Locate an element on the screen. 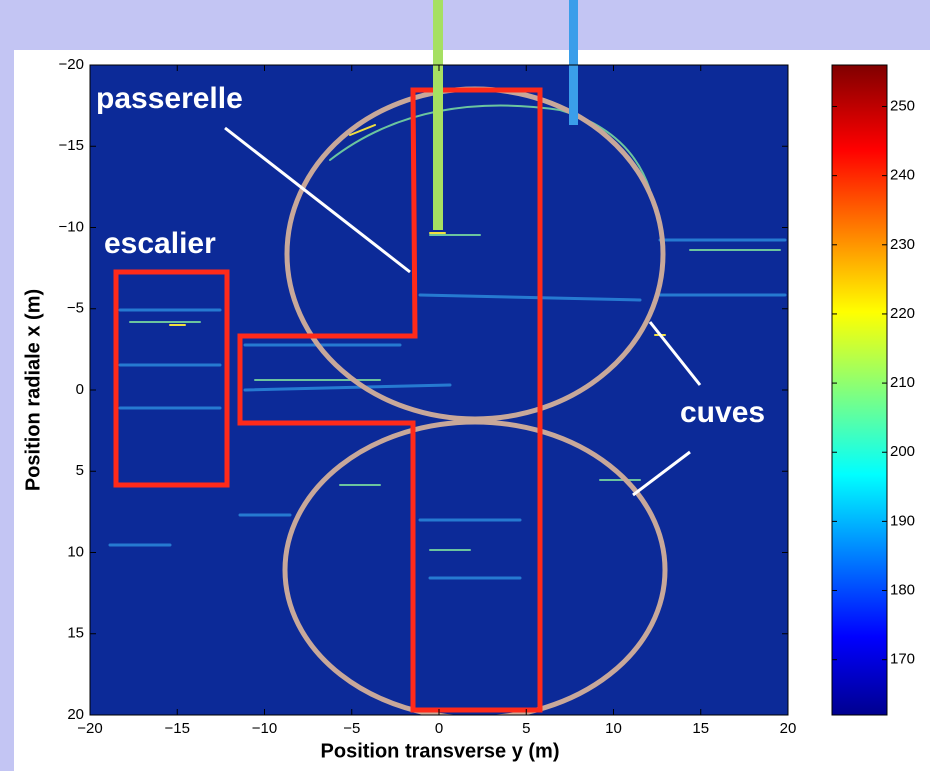 This screenshot has height=771, width=930. x-axis-label: Position transverse y (m) is located at coordinates (440, 751).